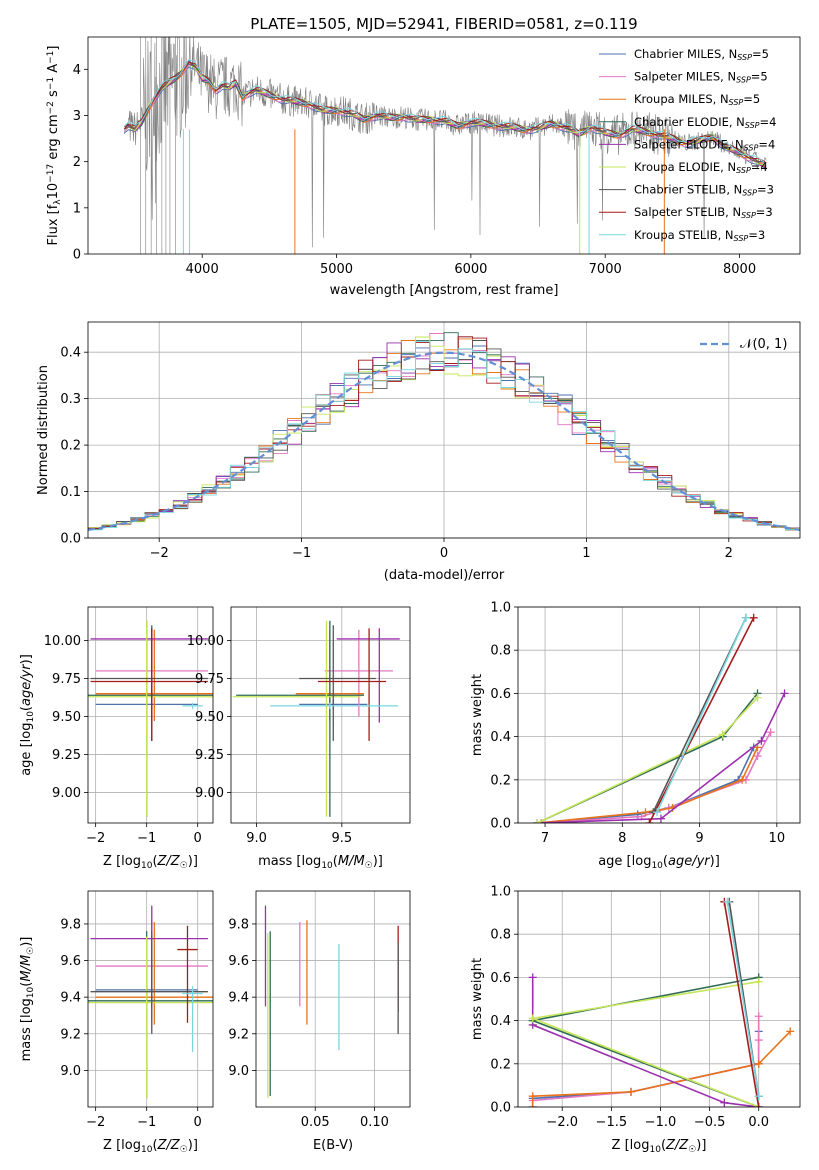 Image resolution: width=819 pixels, height=1170 pixels. Describe the element at coordinates (777, 838) in the screenshot. I see `x-tick-label: 10` at that location.